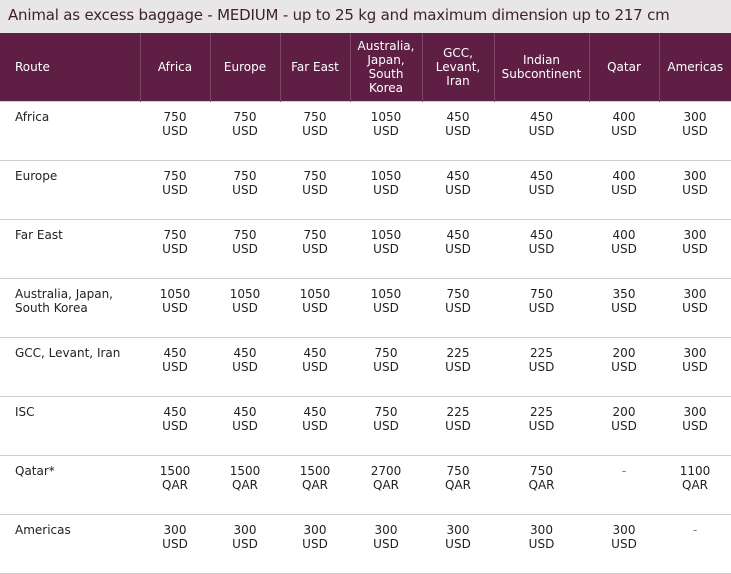 The height and width of the screenshot is (574, 731). I want to click on price-cell: 1500 QAR, so click(175, 485).